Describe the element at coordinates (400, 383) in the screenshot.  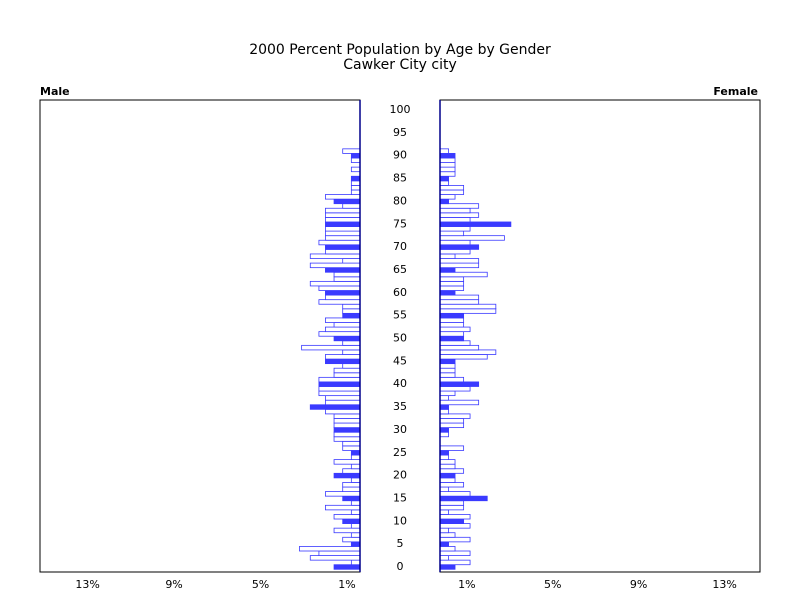
I see `age-label: 40` at that location.